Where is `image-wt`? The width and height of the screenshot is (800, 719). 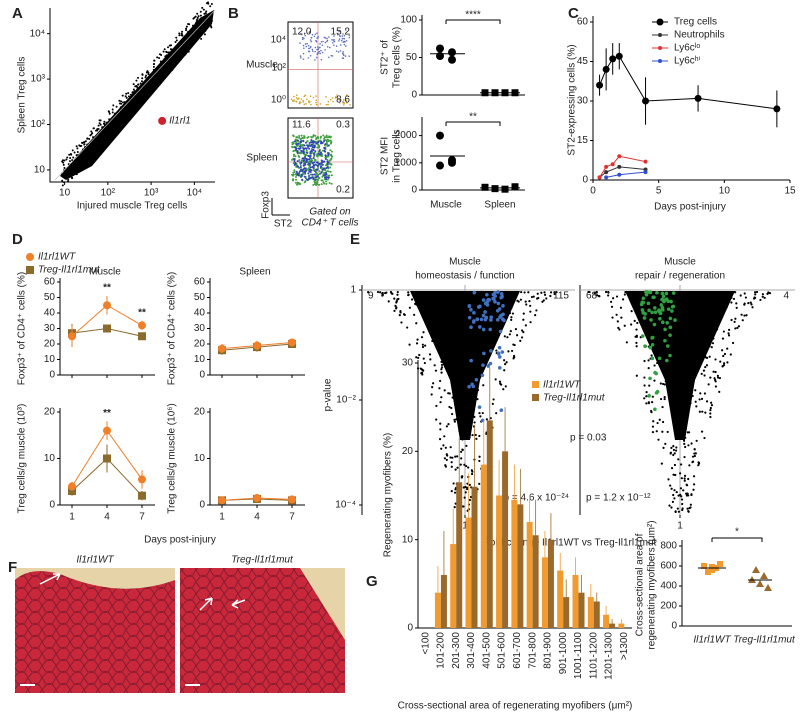
image-wt is located at coordinates (95, 630).